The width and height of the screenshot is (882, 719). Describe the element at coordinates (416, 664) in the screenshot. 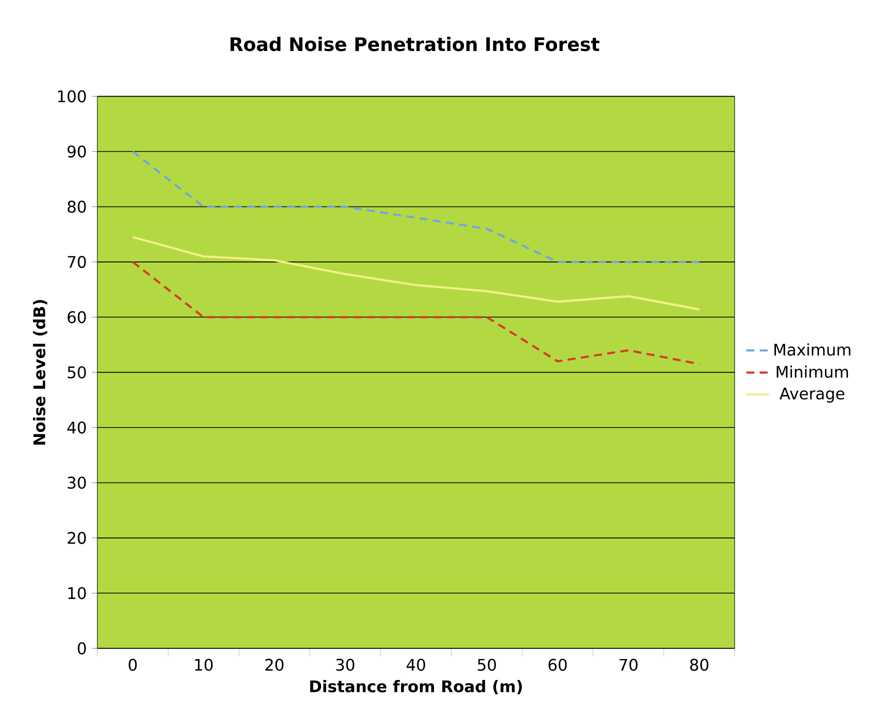

I see `x-tick-label: 40` at that location.